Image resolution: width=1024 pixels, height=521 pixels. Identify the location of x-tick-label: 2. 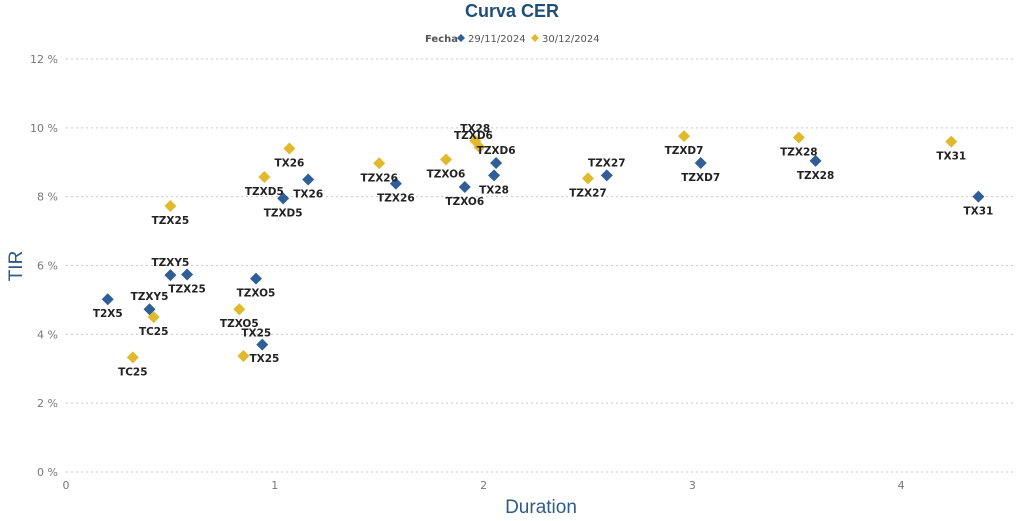
(483, 485).